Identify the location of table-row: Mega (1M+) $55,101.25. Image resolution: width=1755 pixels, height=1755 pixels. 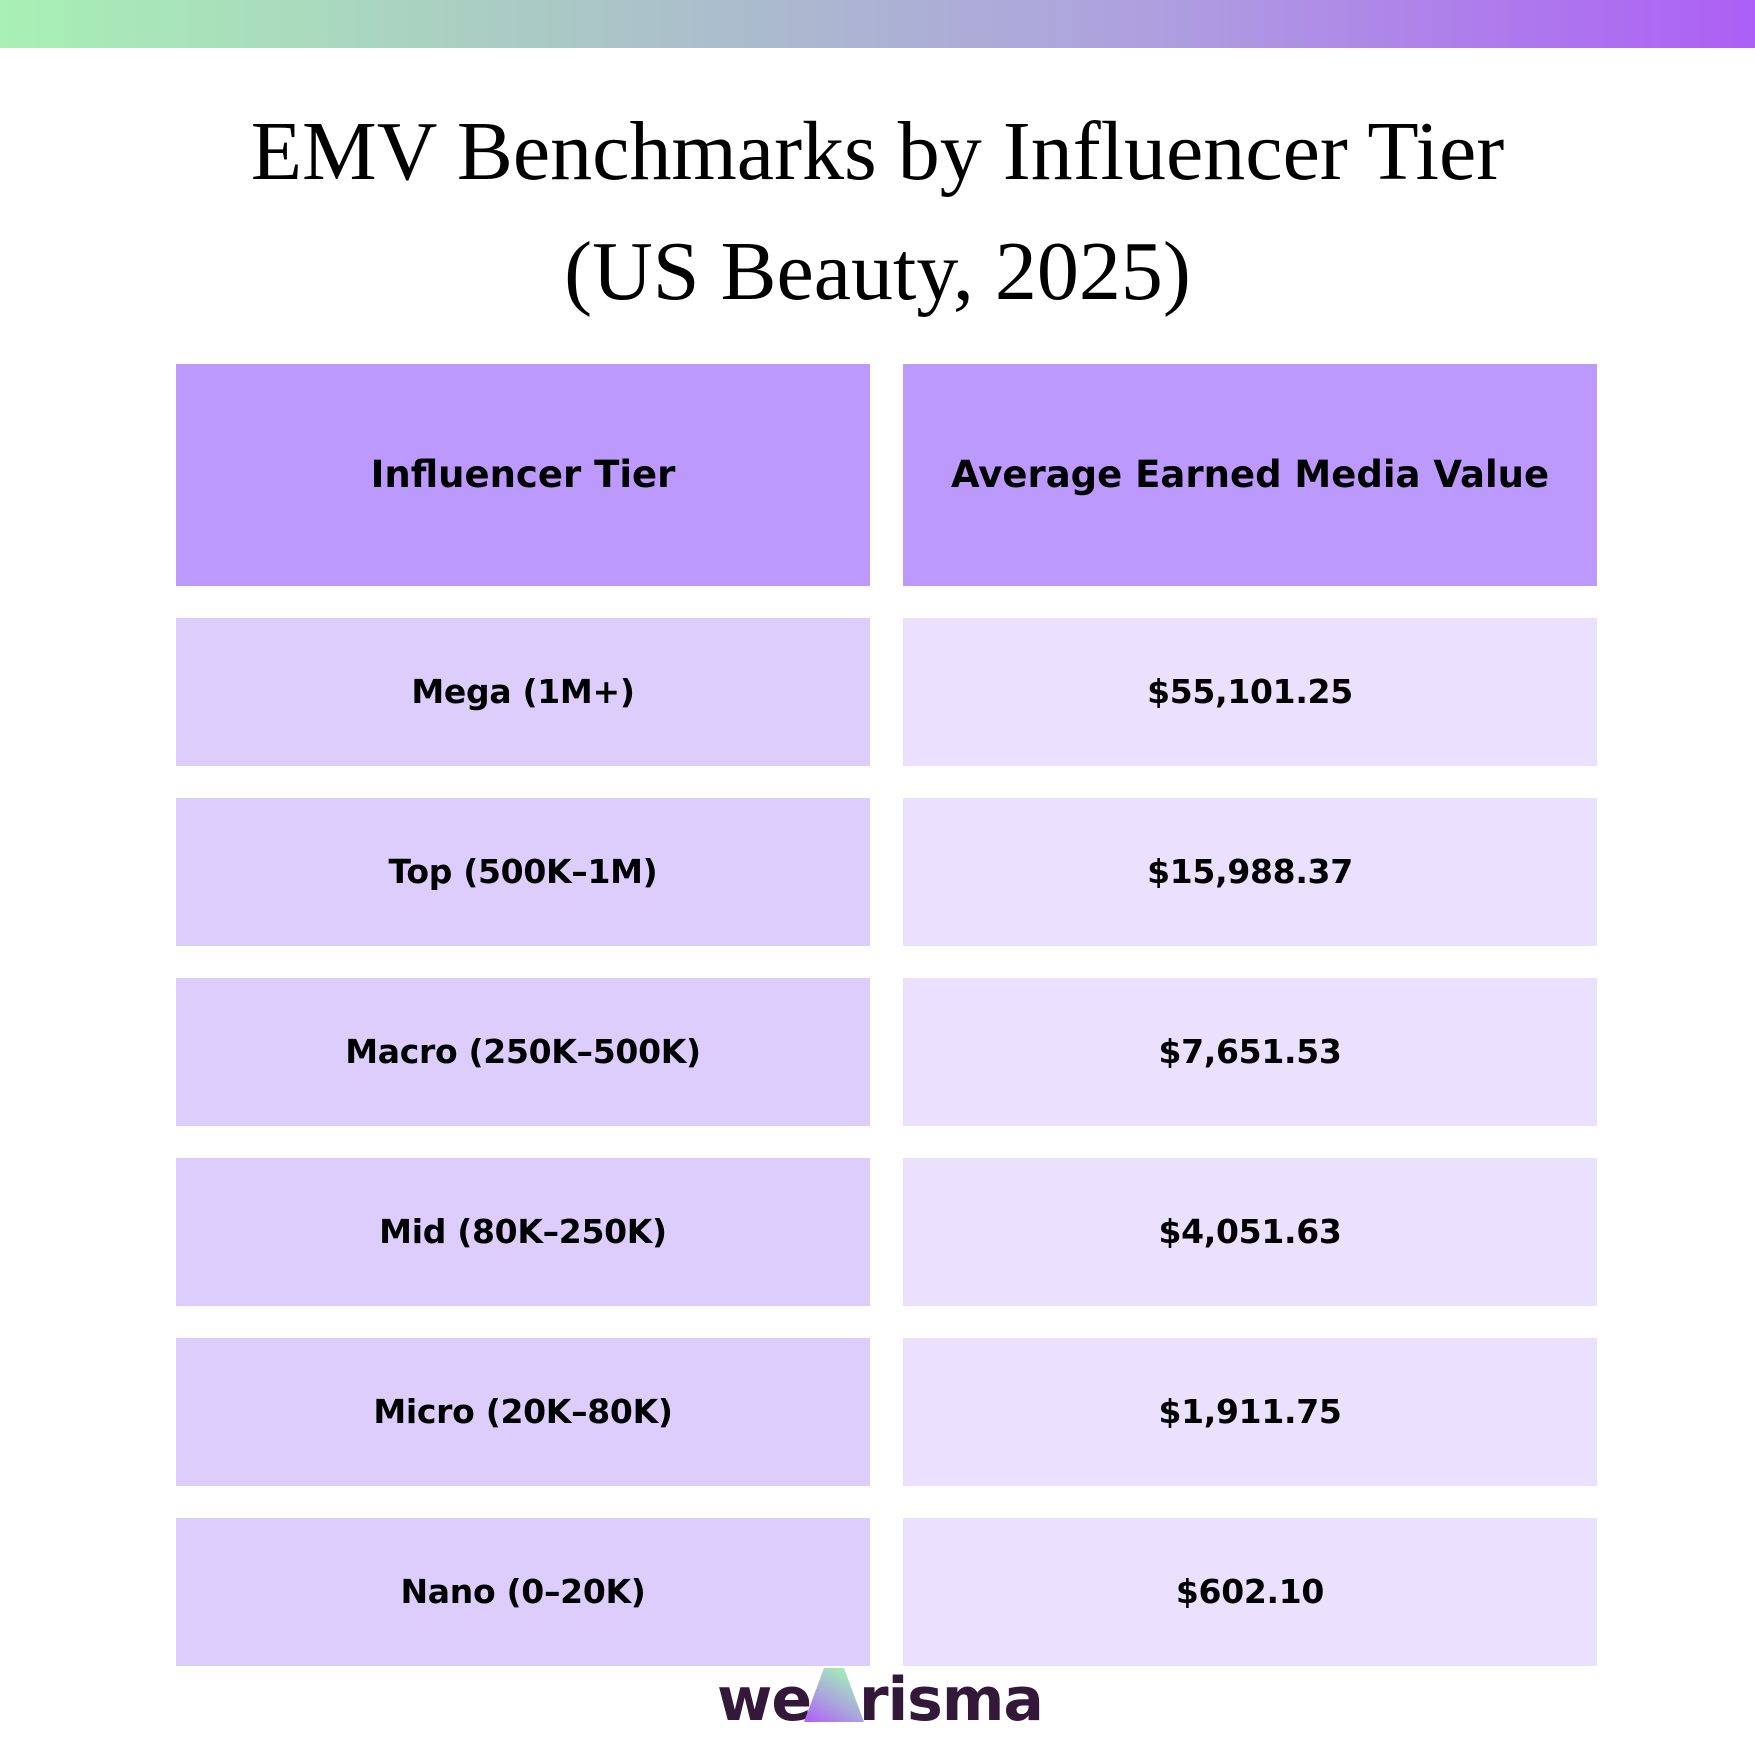
(886, 692).